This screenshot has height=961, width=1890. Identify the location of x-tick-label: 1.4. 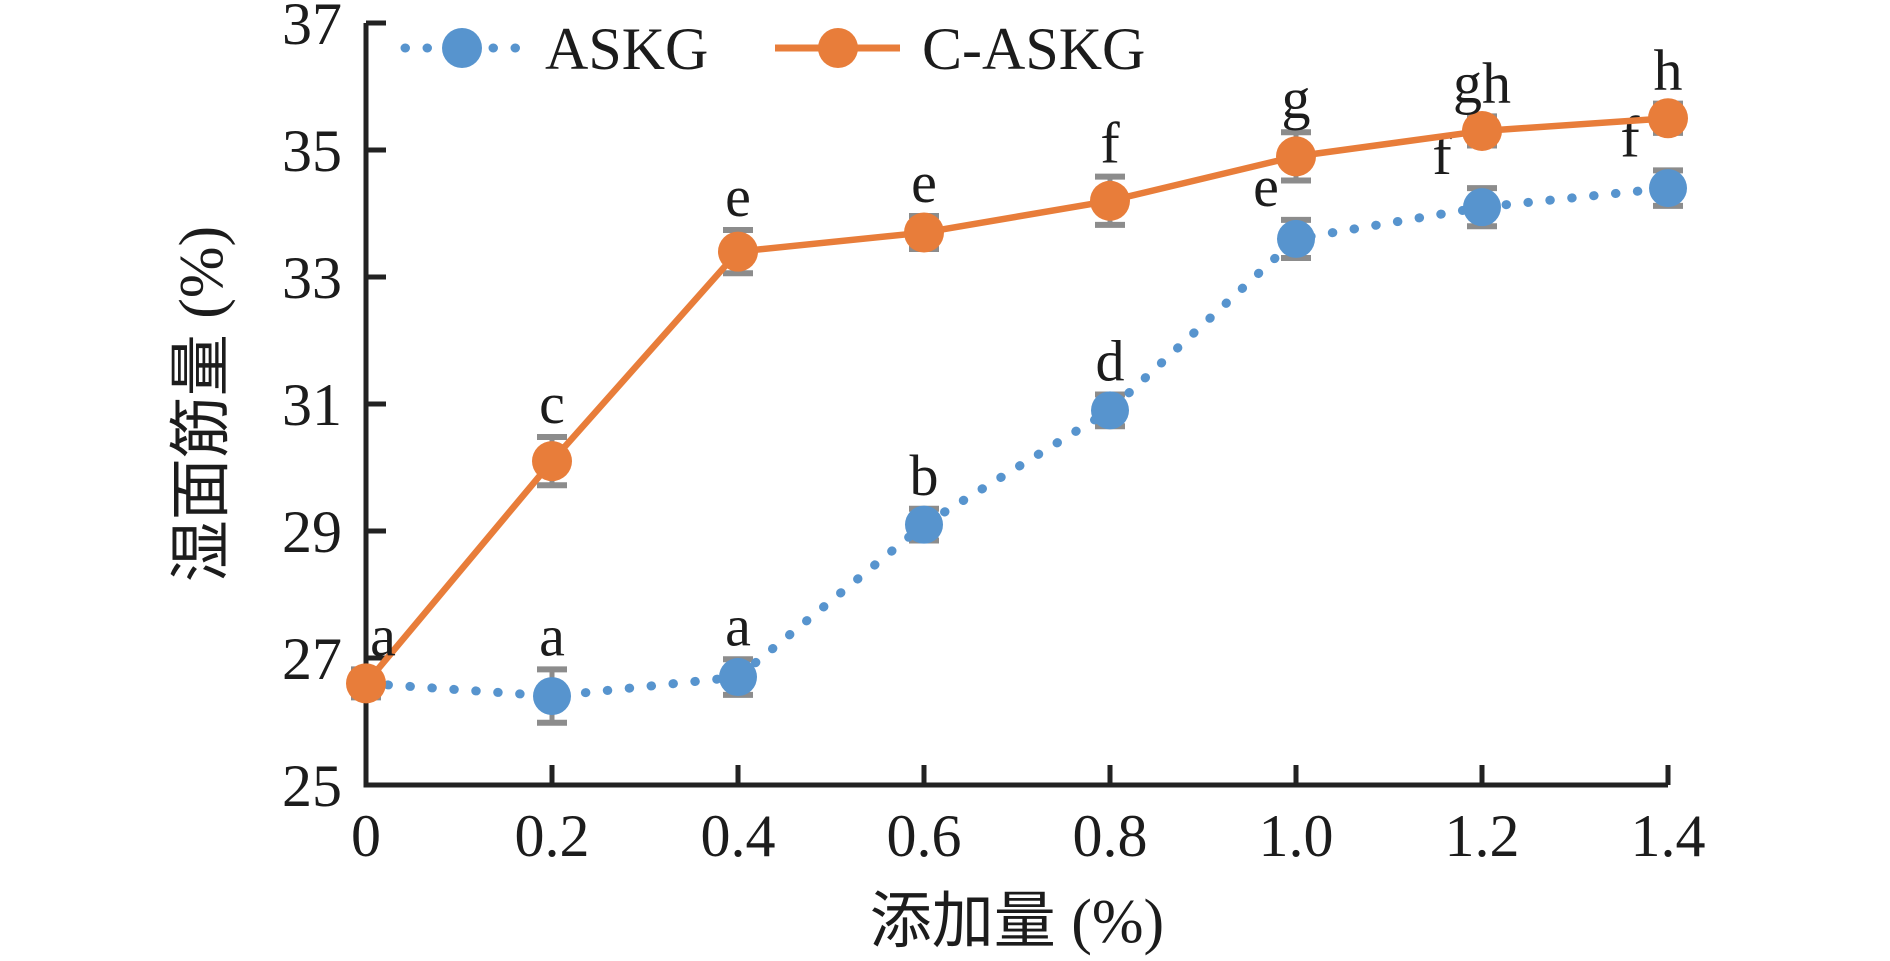
(1668, 836).